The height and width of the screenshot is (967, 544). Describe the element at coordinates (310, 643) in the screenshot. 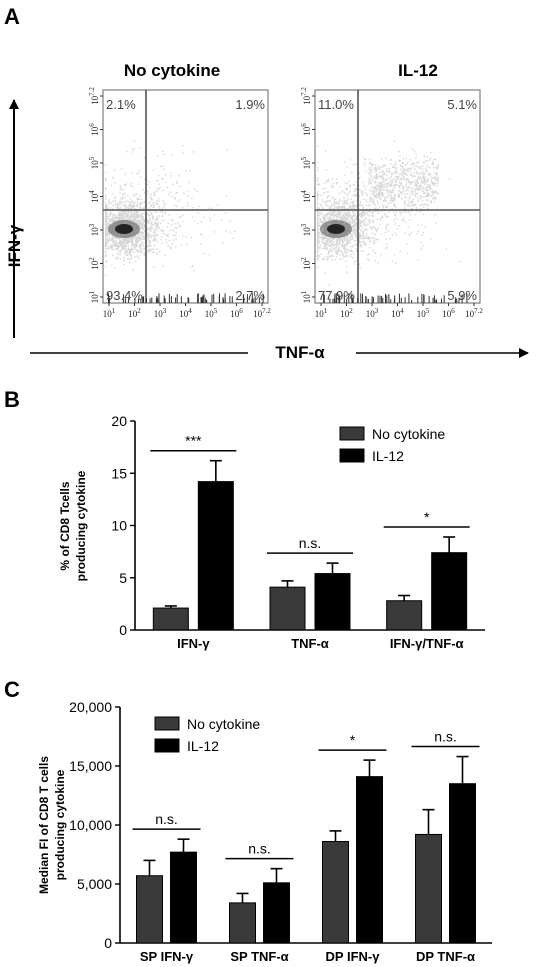

I see `category-label: TNF-α` at that location.